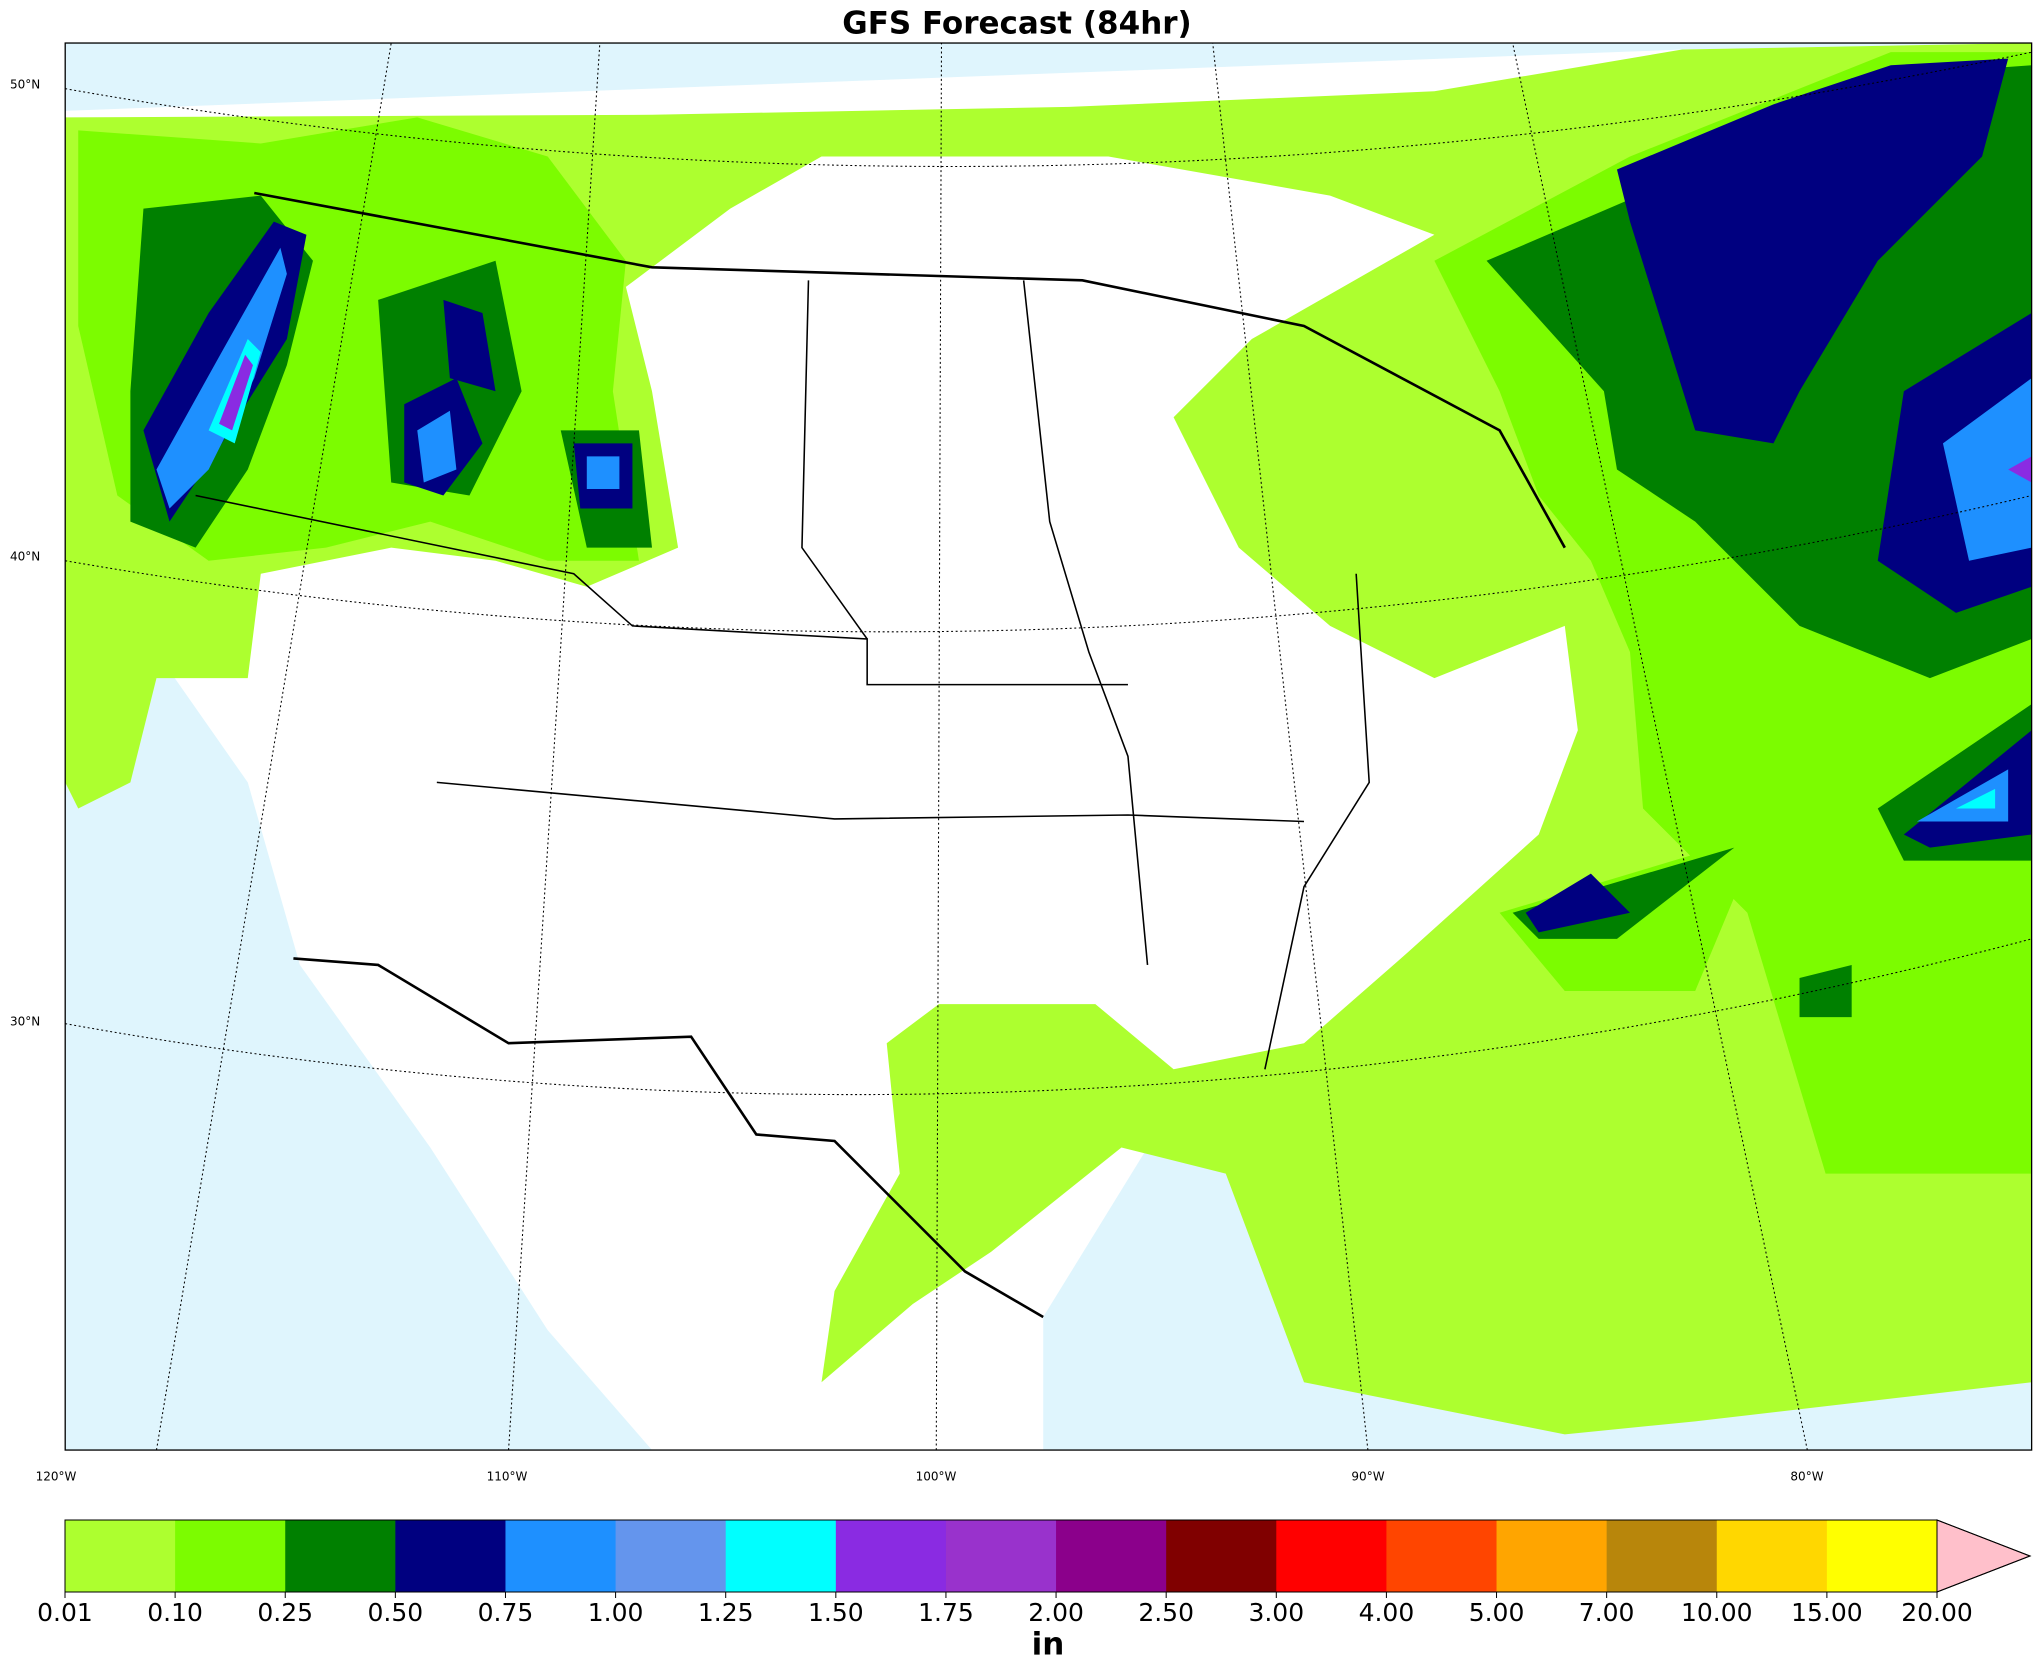 The height and width of the screenshot is (1670, 2034). Describe the element at coordinates (1166, 1612) in the screenshot. I see `colorbar-tick-label: 2.50` at that location.